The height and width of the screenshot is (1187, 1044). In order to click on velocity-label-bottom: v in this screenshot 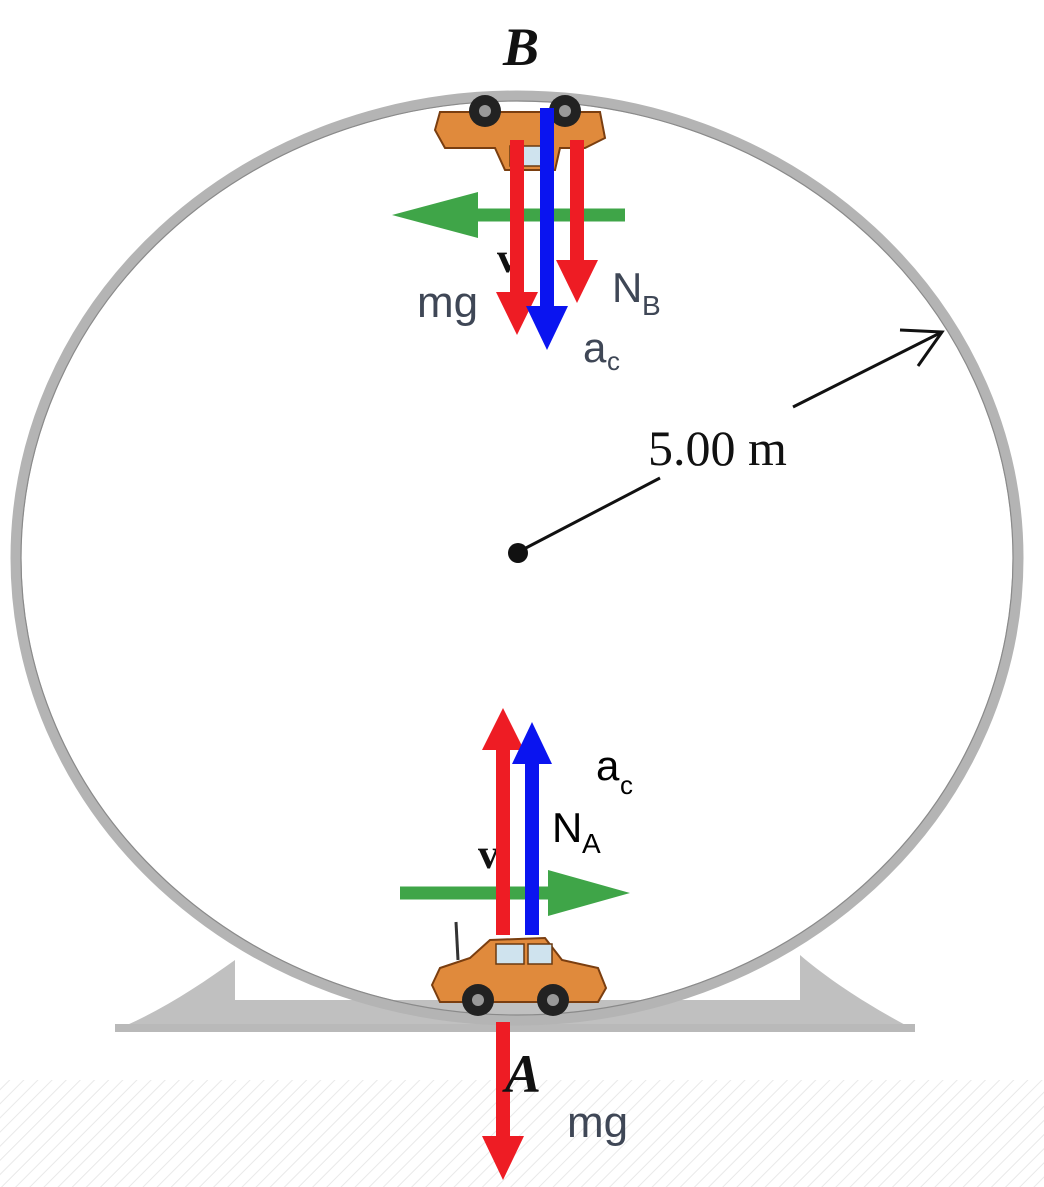, I will do `click(488, 855)`.